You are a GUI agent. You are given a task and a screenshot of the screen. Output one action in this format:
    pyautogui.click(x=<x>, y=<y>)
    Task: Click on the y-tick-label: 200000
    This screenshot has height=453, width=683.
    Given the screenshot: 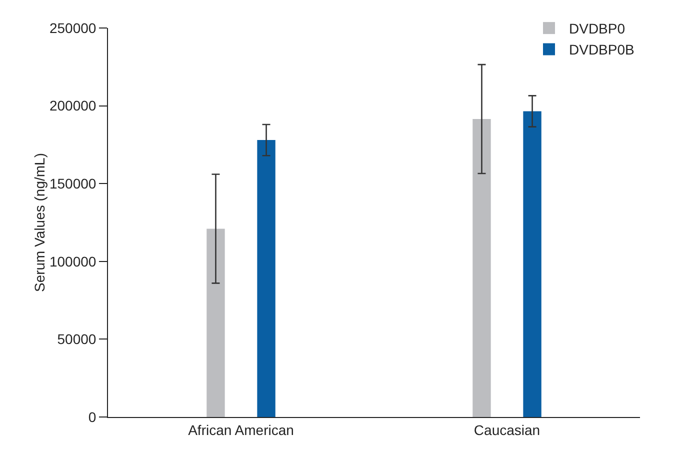 What is the action you would take?
    pyautogui.click(x=72, y=106)
    